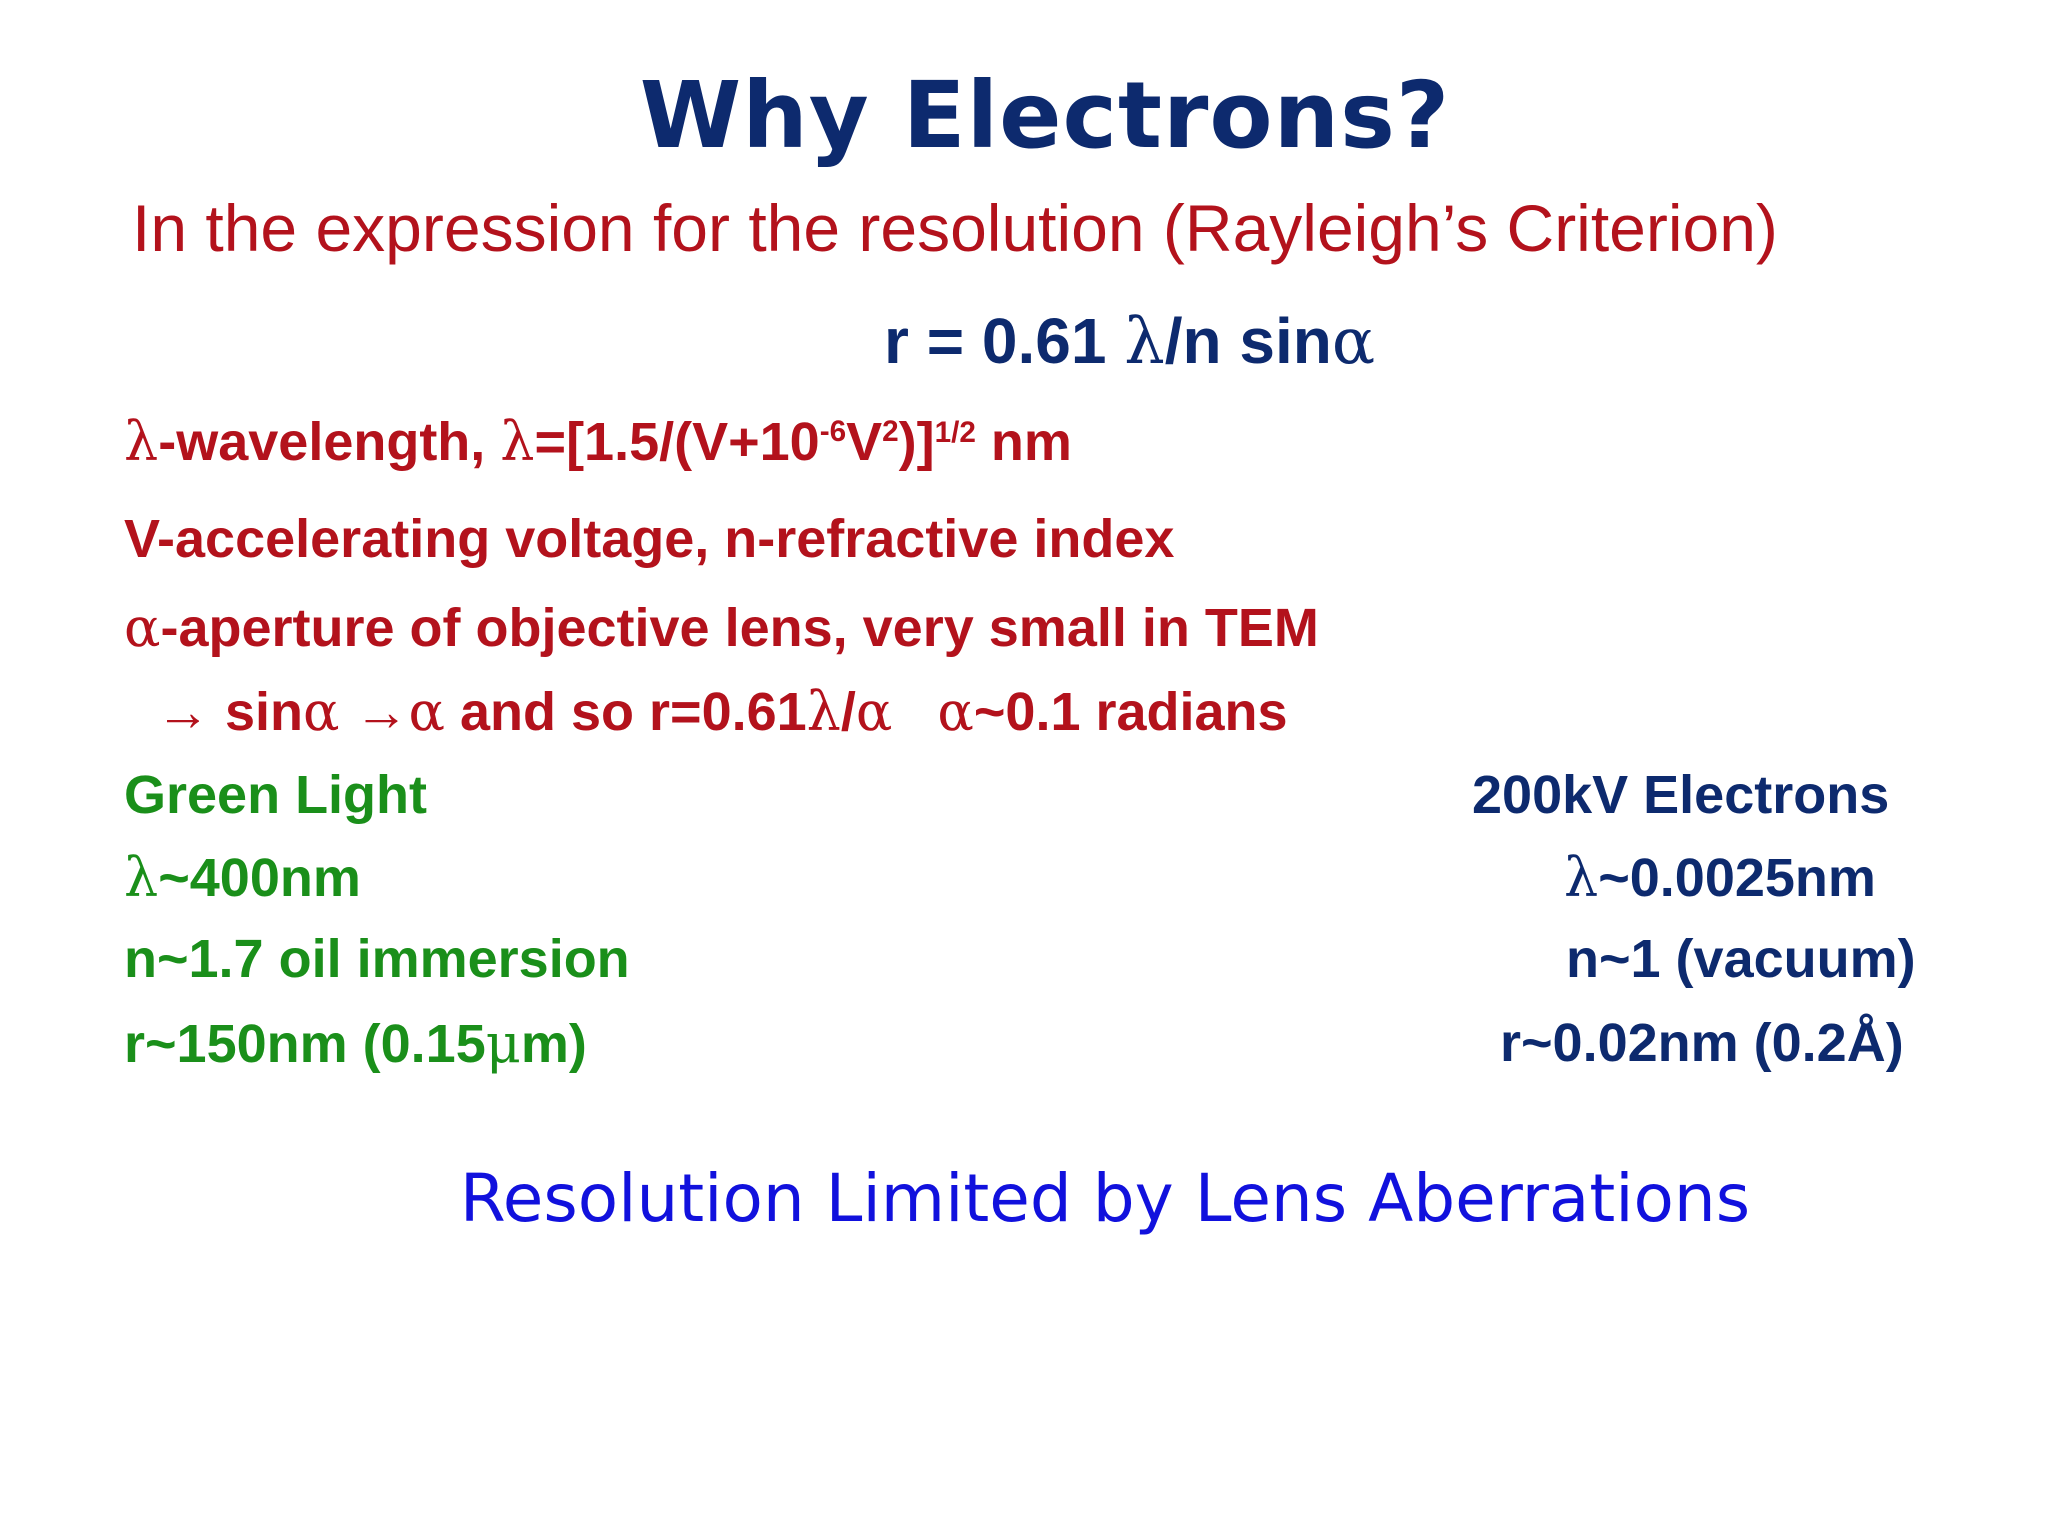 This screenshot has height=1536, width=2048. Describe the element at coordinates (864, 442) in the screenshot. I see `wavelength-eq-mid: V` at that location.